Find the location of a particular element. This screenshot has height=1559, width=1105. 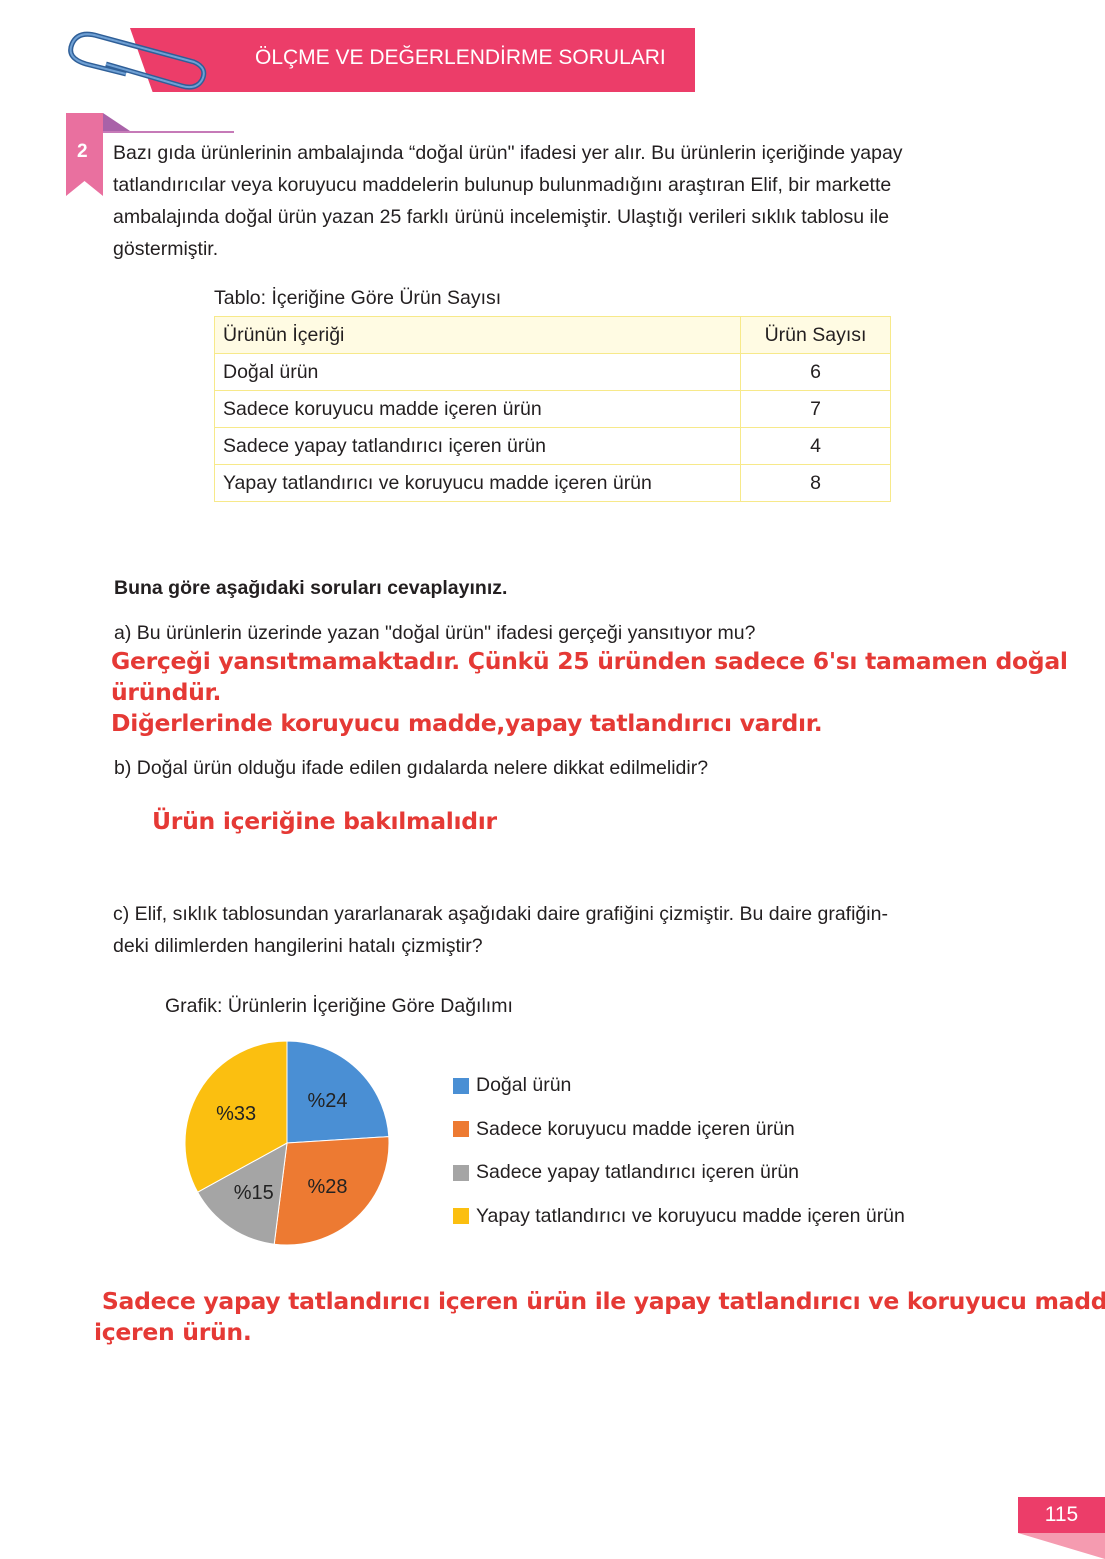

header-banner is located at coordinates (412, 60).